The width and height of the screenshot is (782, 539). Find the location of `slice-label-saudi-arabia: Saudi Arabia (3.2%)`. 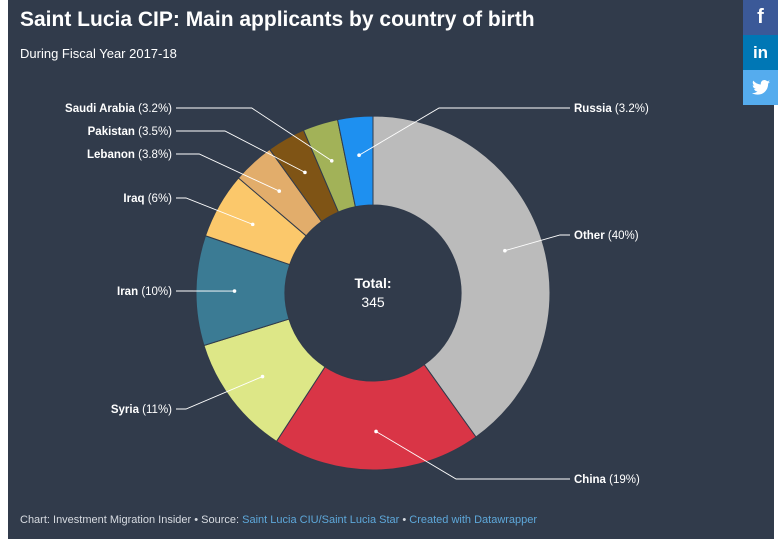

slice-label-saudi-arabia: Saudi Arabia (3.2%) is located at coordinates (118, 109).